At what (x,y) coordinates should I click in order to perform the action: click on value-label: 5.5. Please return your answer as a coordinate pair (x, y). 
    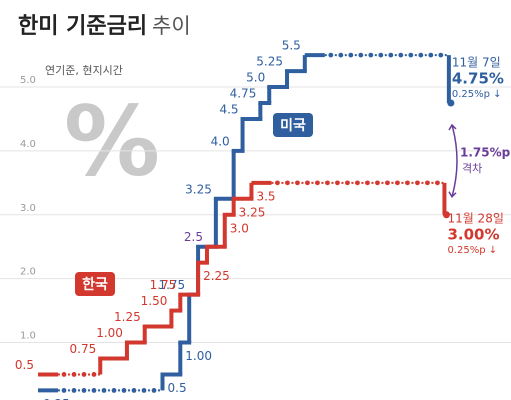
    Looking at the image, I should click on (291, 46).